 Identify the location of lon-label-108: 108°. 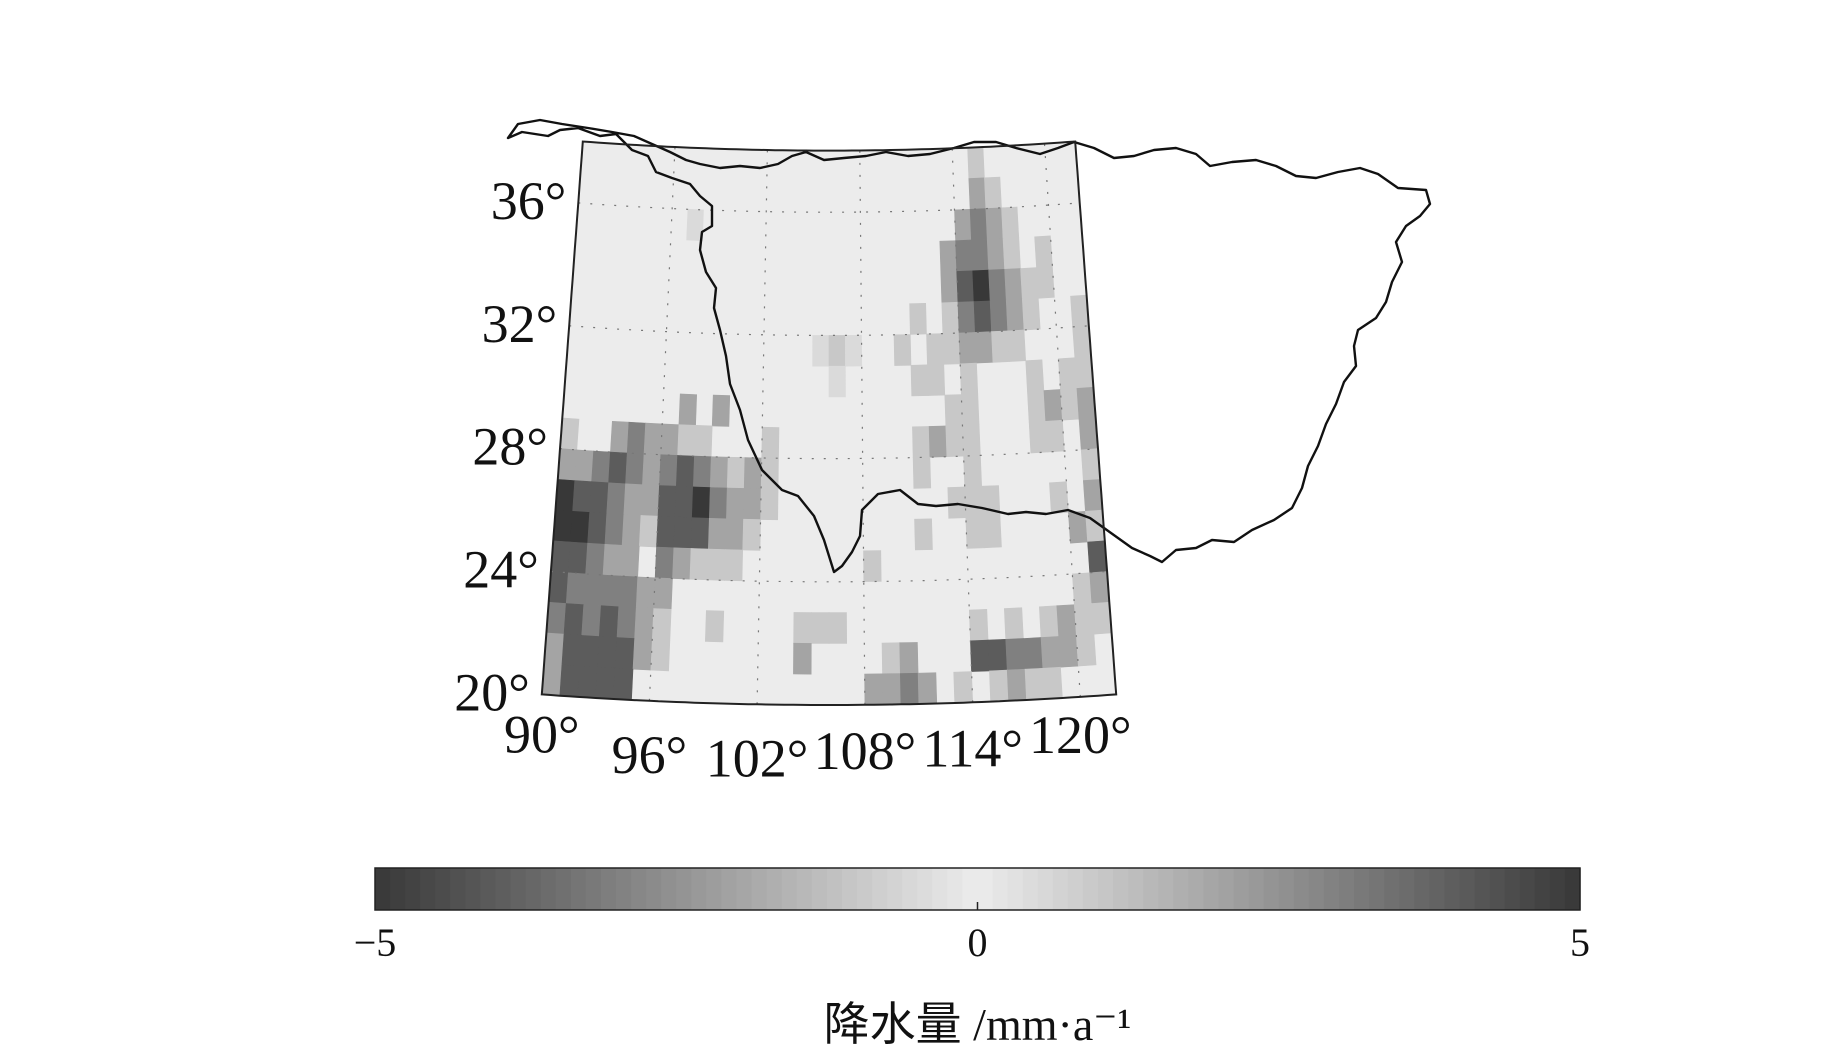
(865, 751).